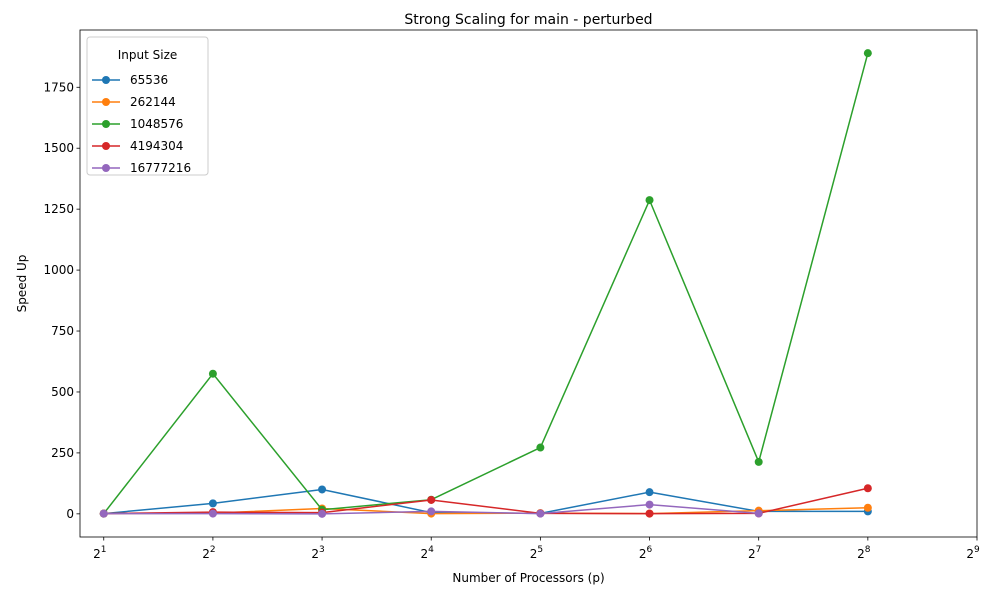 The width and height of the screenshot is (1000, 600). I want to click on x-tick-label: 27, so click(754, 553).